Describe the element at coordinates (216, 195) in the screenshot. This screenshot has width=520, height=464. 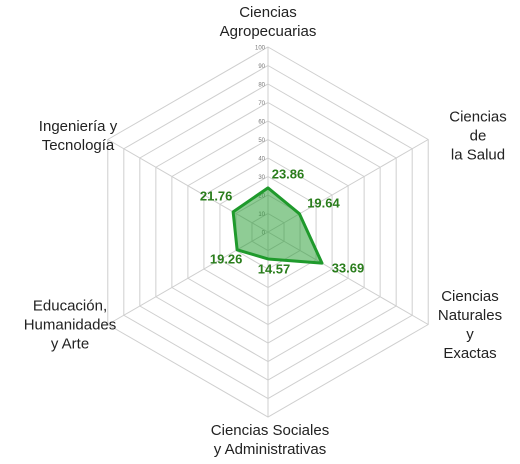
I see `value-label: 21.76` at that location.